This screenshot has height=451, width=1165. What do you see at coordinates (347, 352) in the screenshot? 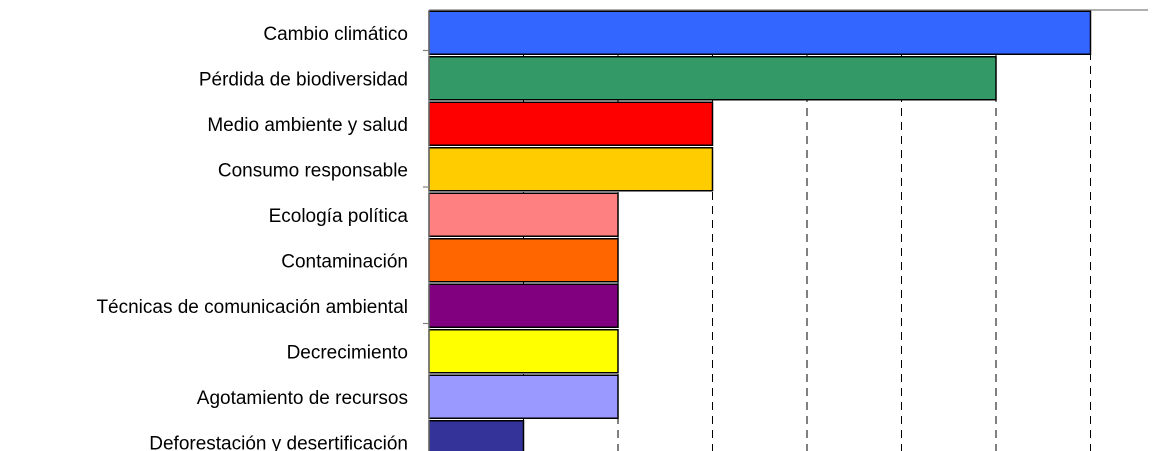
I see `category-label-8: Decrecimiento` at bounding box center [347, 352].